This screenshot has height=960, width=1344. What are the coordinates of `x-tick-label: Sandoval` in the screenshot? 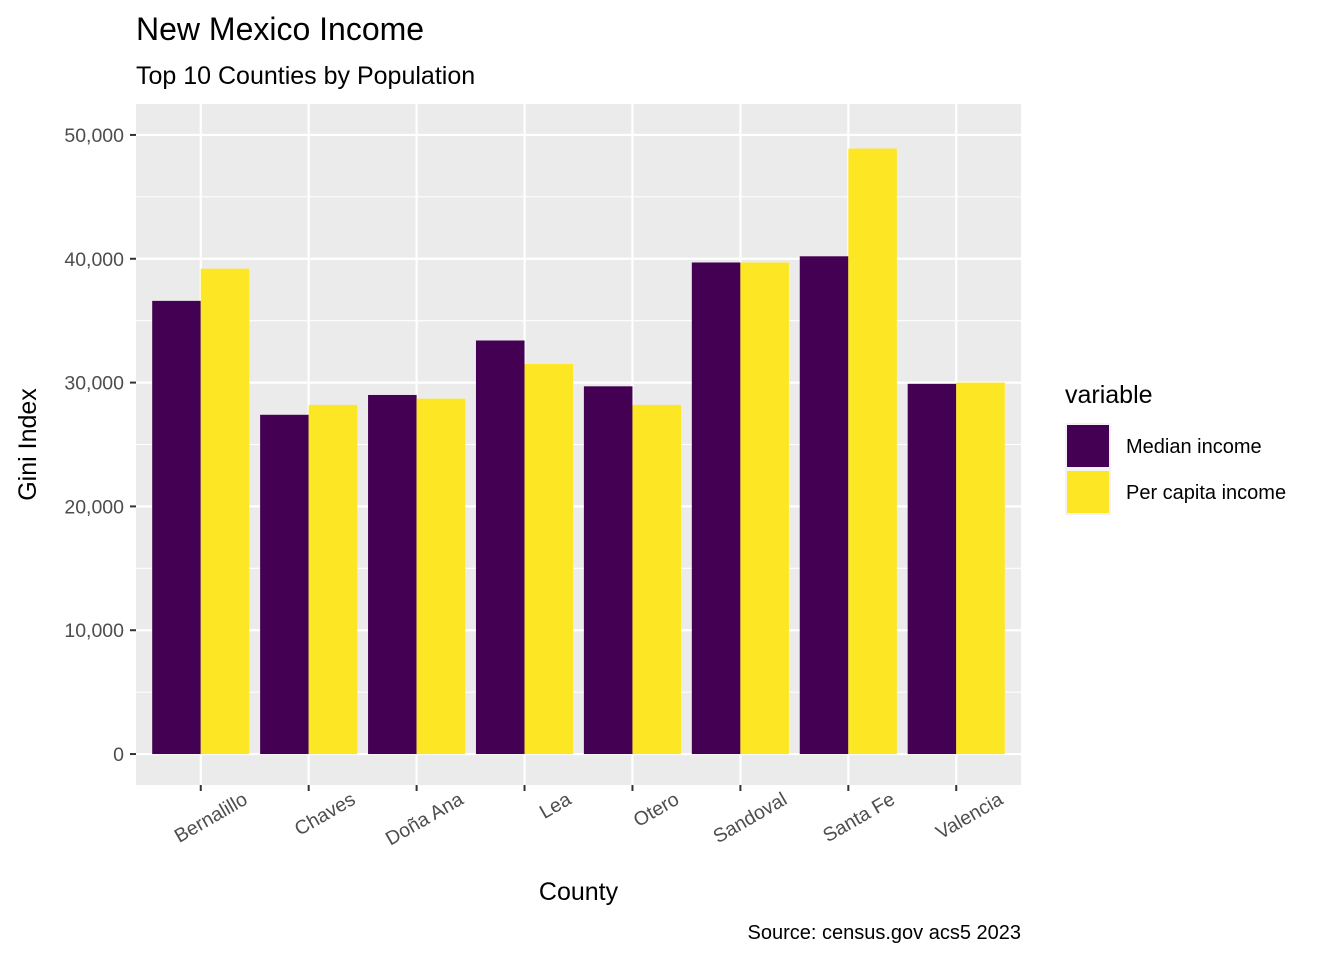 It's located at (749, 818).